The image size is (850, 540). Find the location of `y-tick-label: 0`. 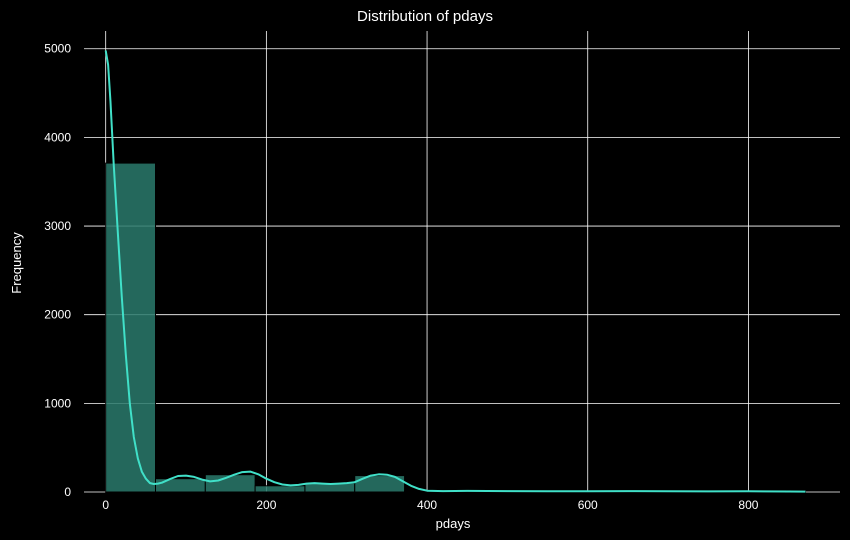

y-tick-label: 0 is located at coordinates (67, 492).